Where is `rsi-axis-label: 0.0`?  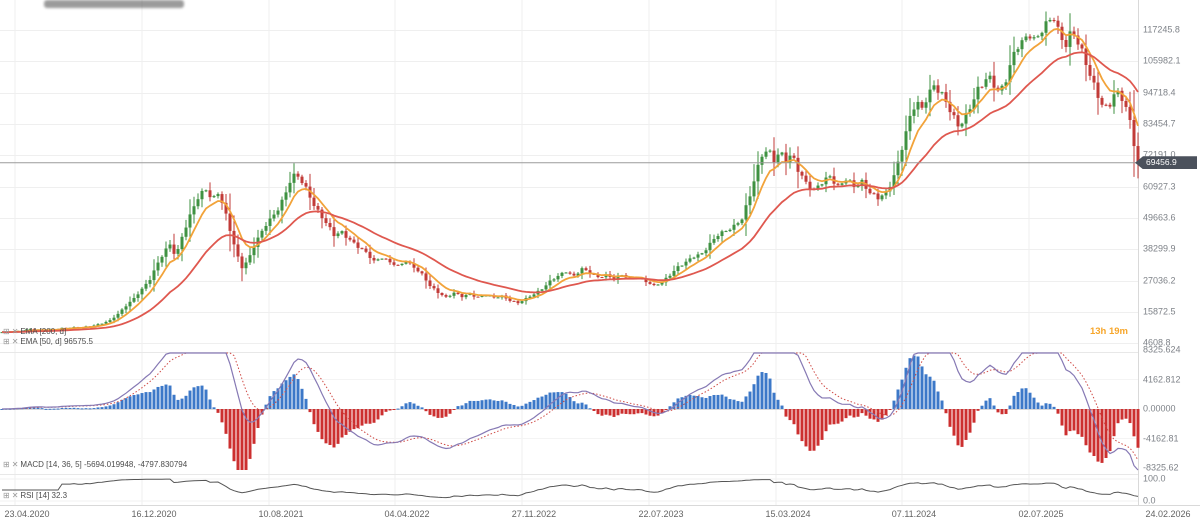
rsi-axis-label: 0.0 is located at coordinates (1149, 500).